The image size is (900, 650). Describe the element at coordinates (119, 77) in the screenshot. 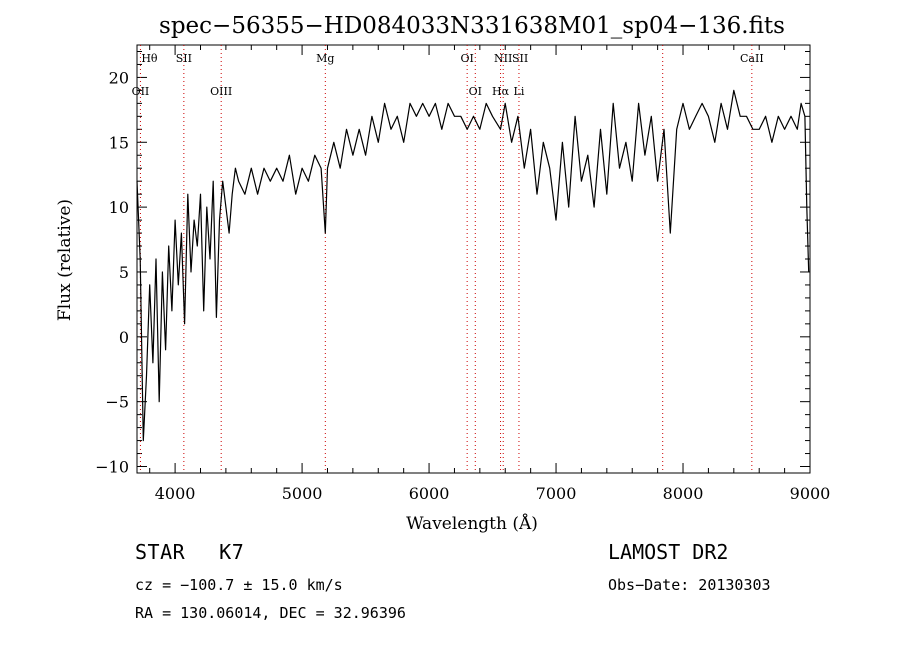

I see `y-tick-label: 20` at that location.